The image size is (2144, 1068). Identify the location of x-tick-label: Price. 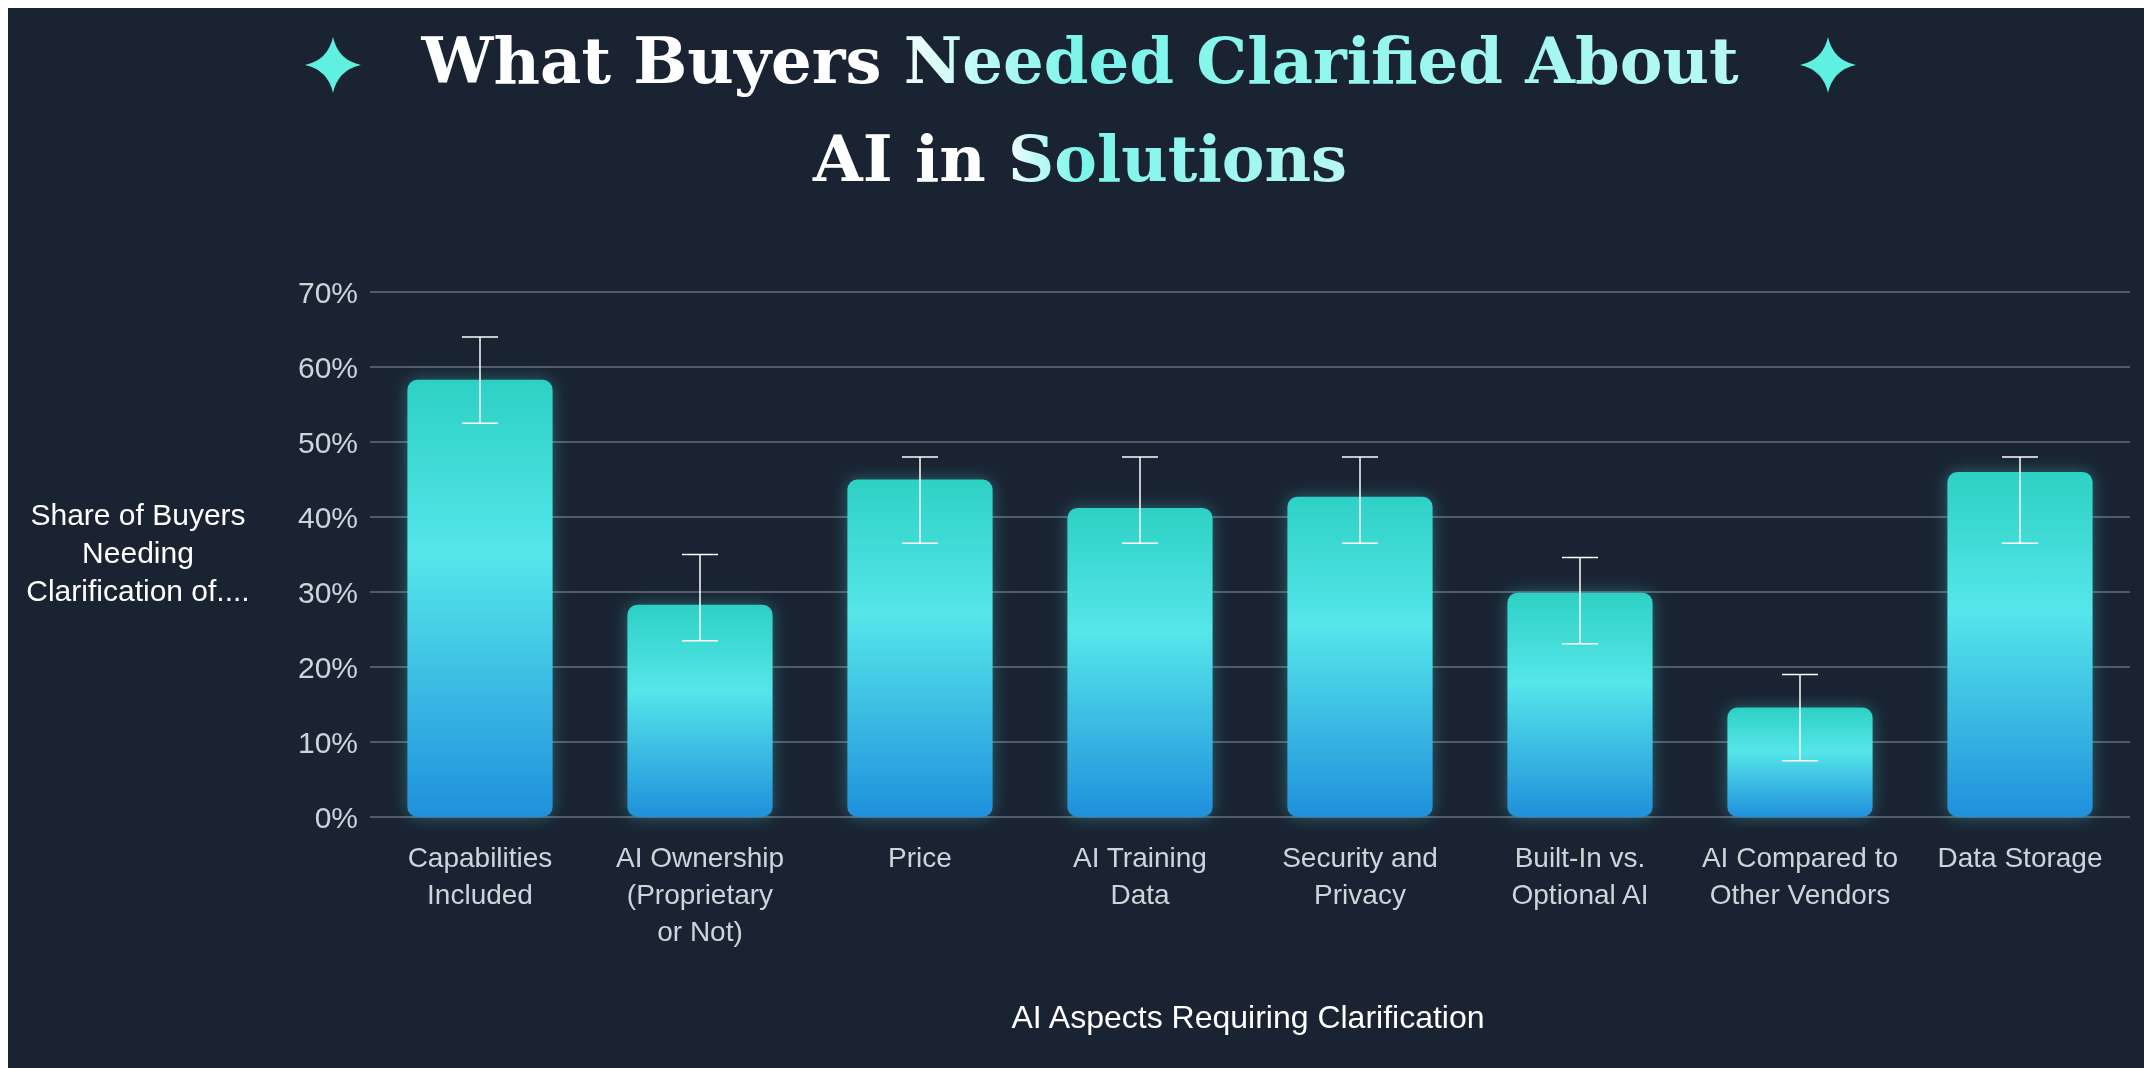
(920, 857).